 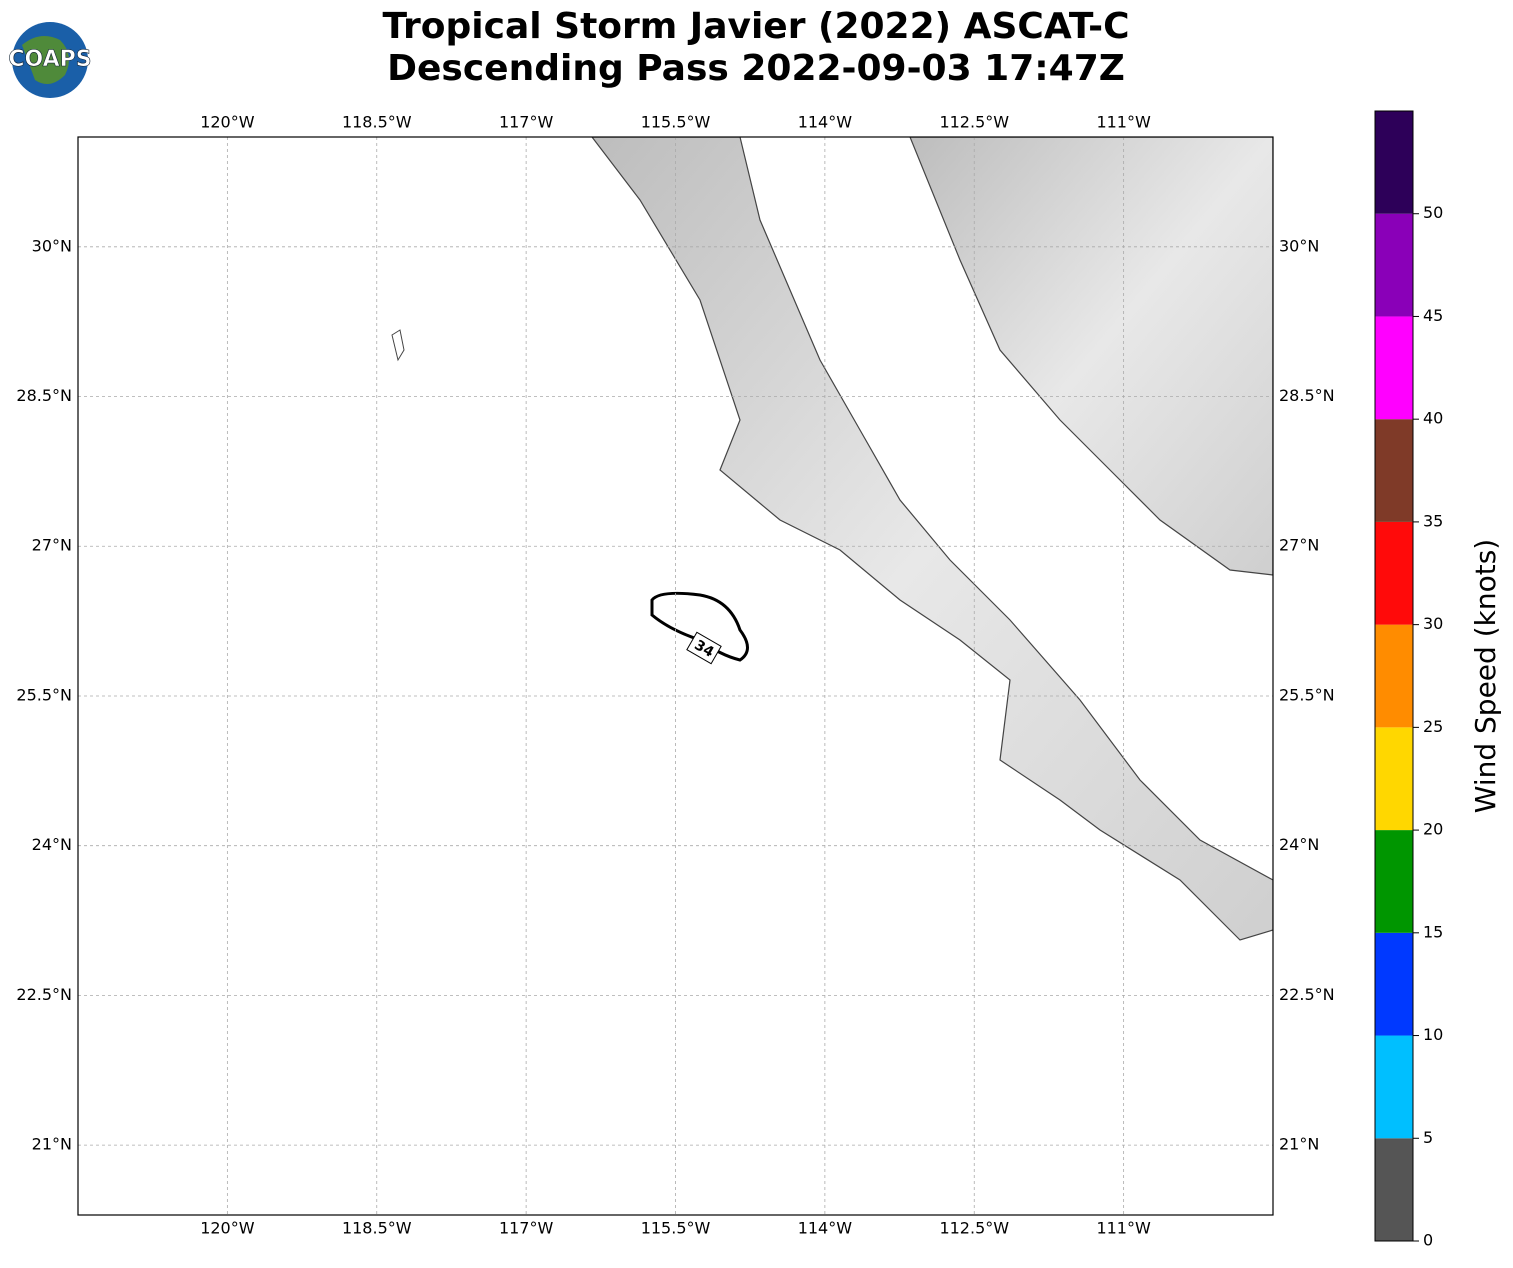 I want to click on logo-text: COAPS, so click(x=49, y=59).